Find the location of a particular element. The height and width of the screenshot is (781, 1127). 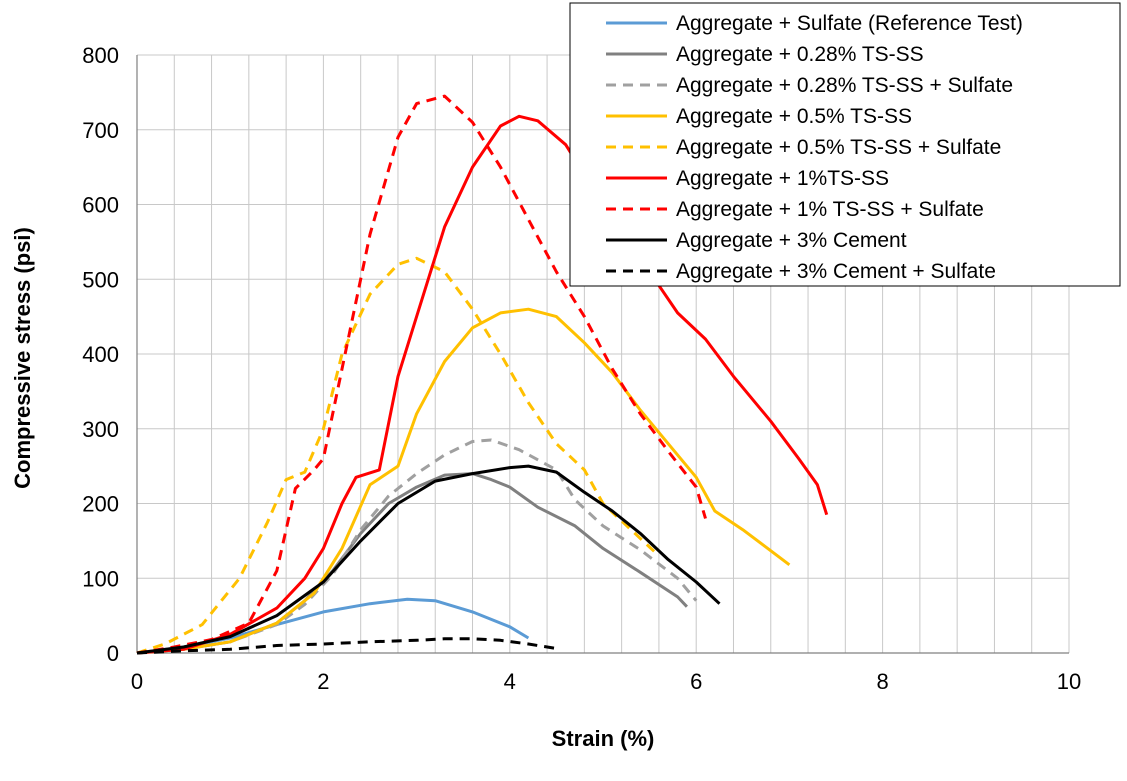

y-tick-label: 400 is located at coordinates (100, 354).